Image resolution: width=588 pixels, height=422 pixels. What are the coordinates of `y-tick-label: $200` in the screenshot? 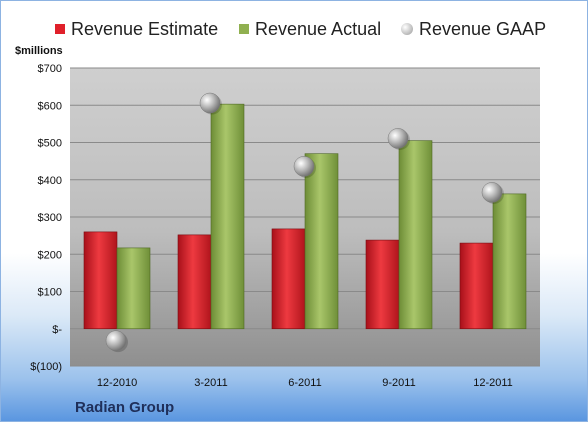 It's located at (50, 255).